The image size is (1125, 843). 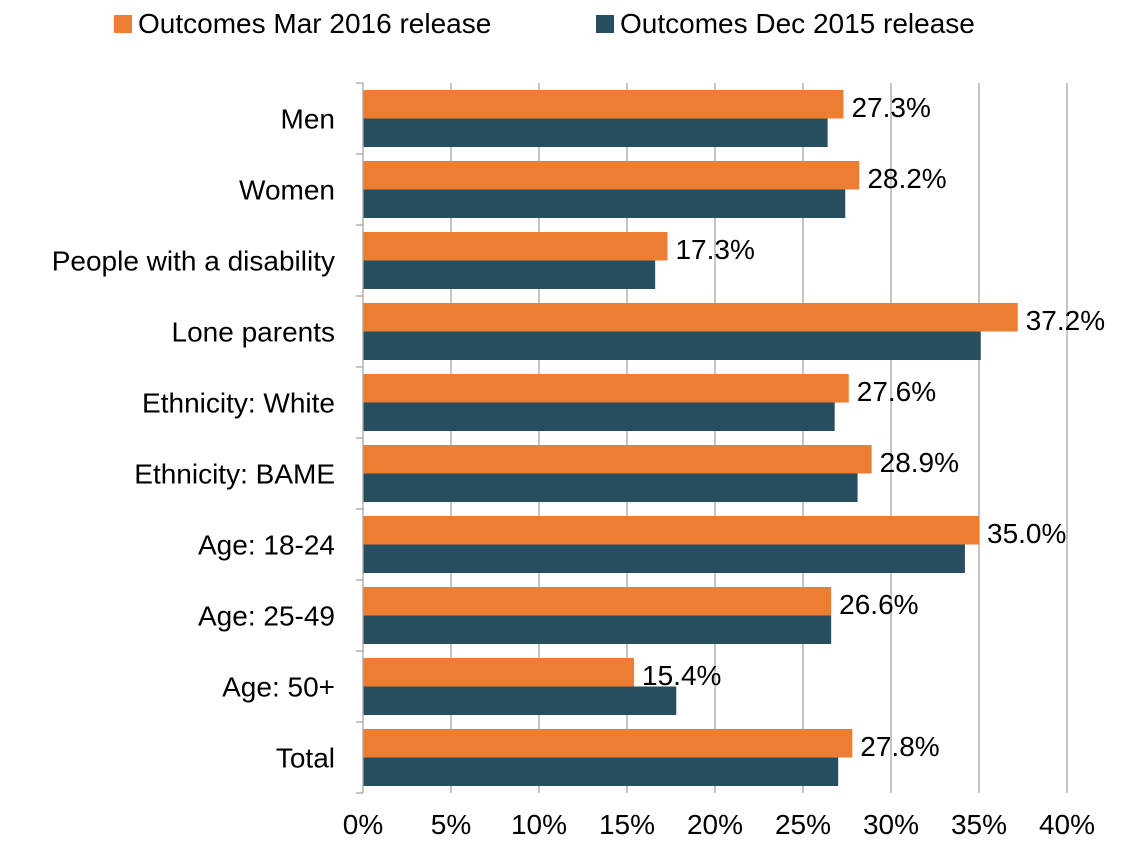 What do you see at coordinates (305, 758) in the screenshot?
I see `category-label-9: Total` at bounding box center [305, 758].